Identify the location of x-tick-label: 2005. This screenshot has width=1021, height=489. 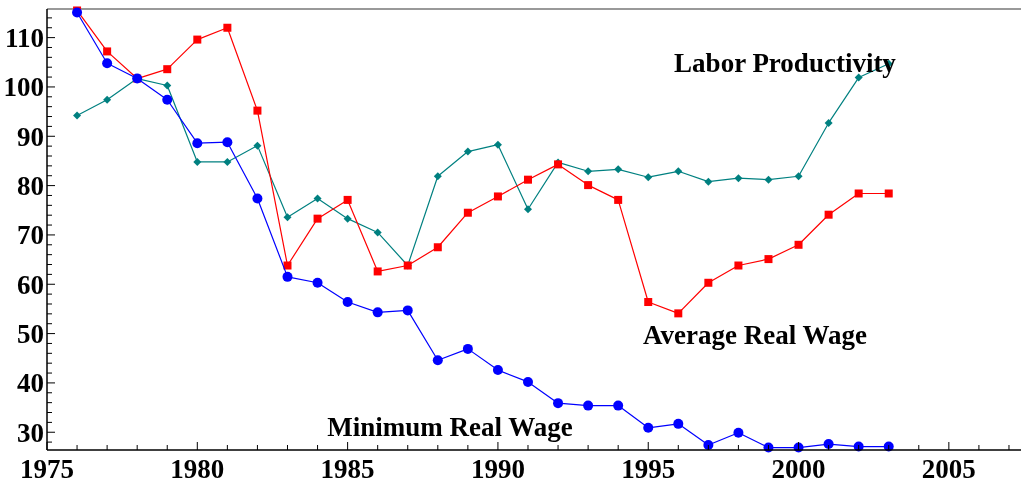
(948, 469).